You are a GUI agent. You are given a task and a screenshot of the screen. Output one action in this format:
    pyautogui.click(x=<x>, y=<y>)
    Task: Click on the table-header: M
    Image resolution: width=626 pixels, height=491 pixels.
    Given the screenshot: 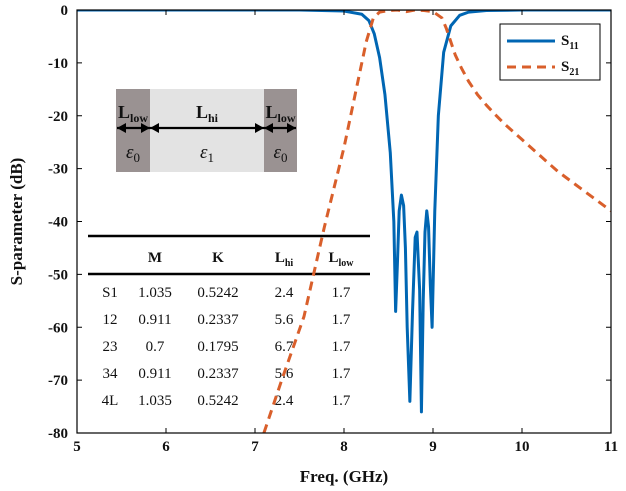 What is the action you would take?
    pyautogui.click(x=155, y=258)
    